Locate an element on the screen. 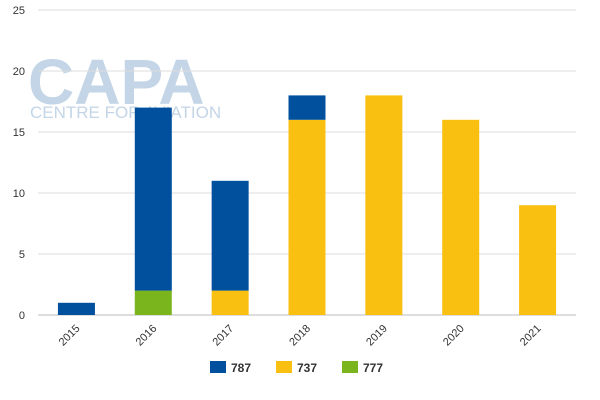 The width and height of the screenshot is (600, 400). y-tick-label: 15 is located at coordinates (19, 133).